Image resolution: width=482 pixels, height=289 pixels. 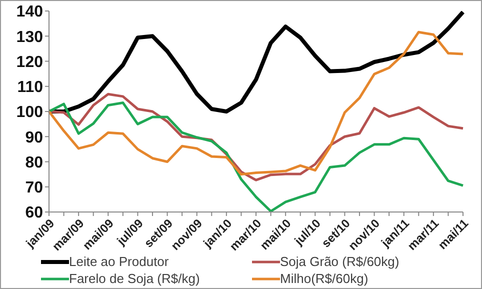 I want to click on legend-label: Milho(R$/60kg), so click(x=324, y=278).